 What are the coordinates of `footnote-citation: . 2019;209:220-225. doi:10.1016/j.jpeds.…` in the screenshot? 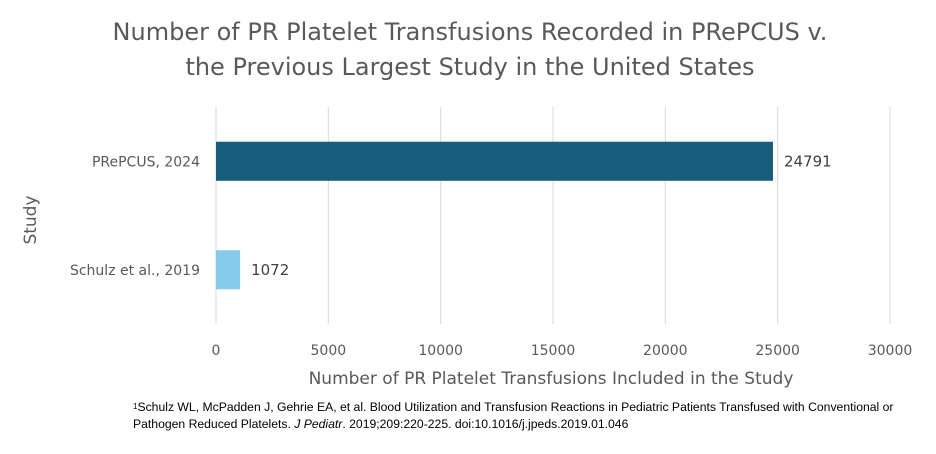 It's located at (485, 424).